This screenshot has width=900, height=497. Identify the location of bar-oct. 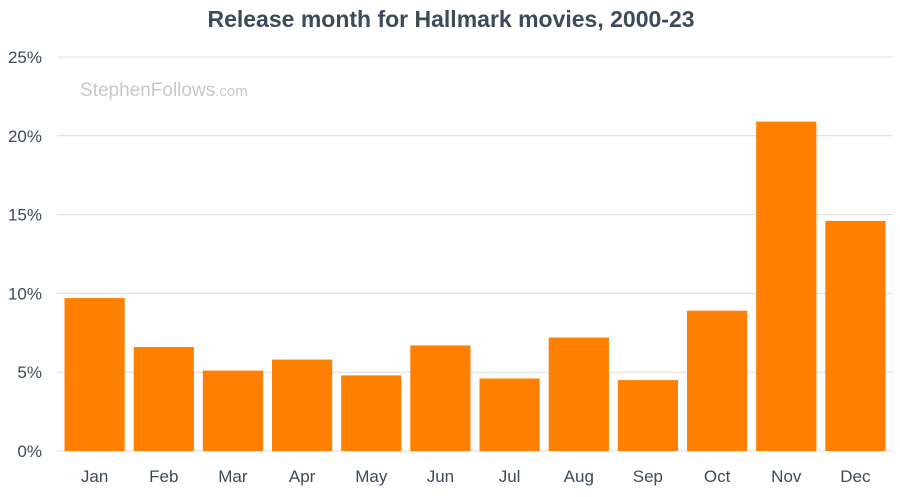
(717, 380).